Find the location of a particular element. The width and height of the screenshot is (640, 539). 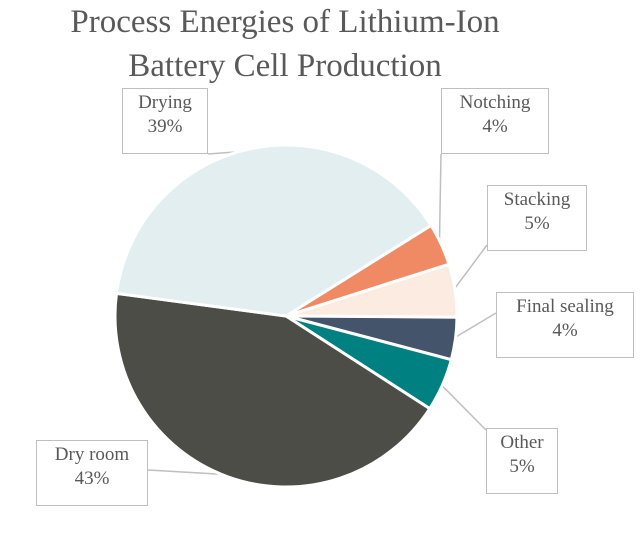

label-stacking: Stacking 5% is located at coordinates (537, 218).